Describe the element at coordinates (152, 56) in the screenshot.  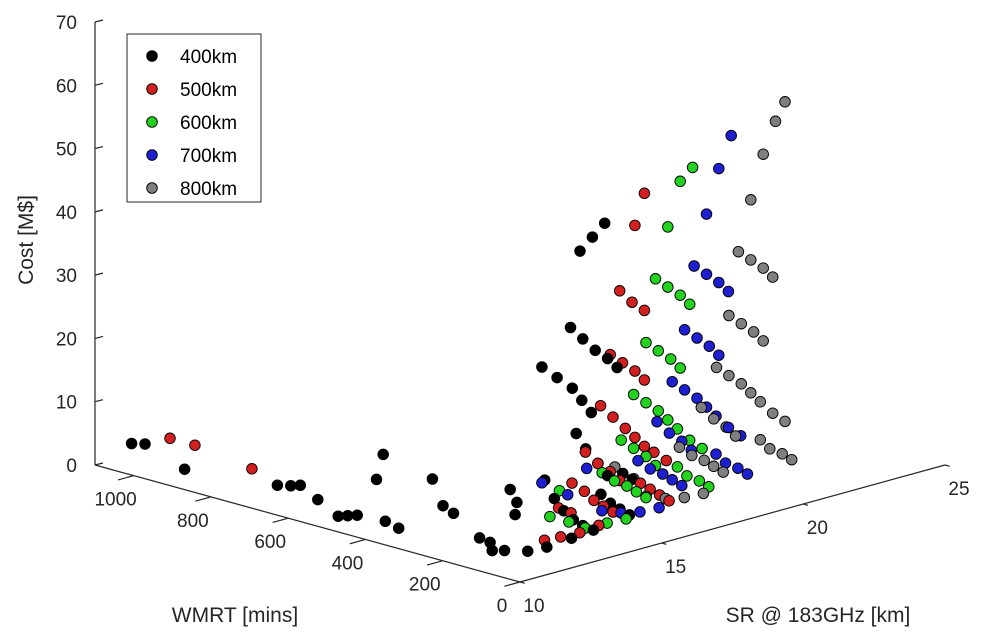
I see `legend-marker-400km` at that location.